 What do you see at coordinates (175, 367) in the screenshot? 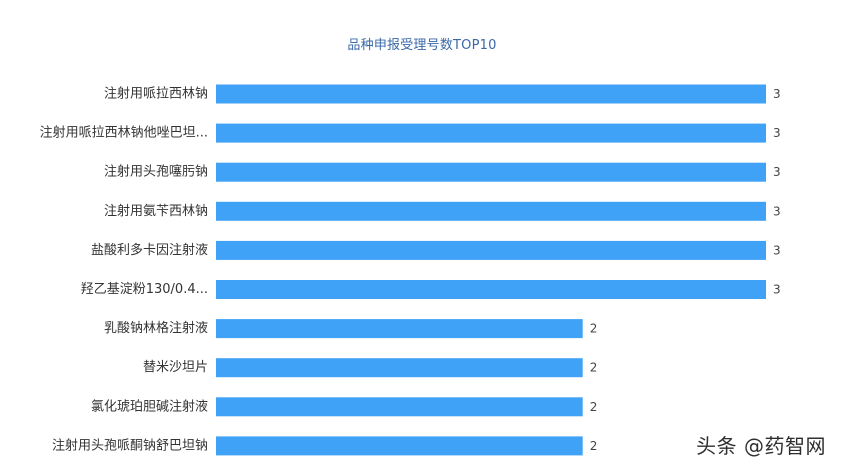
I see `category-label: 替米沙坦片` at bounding box center [175, 367].